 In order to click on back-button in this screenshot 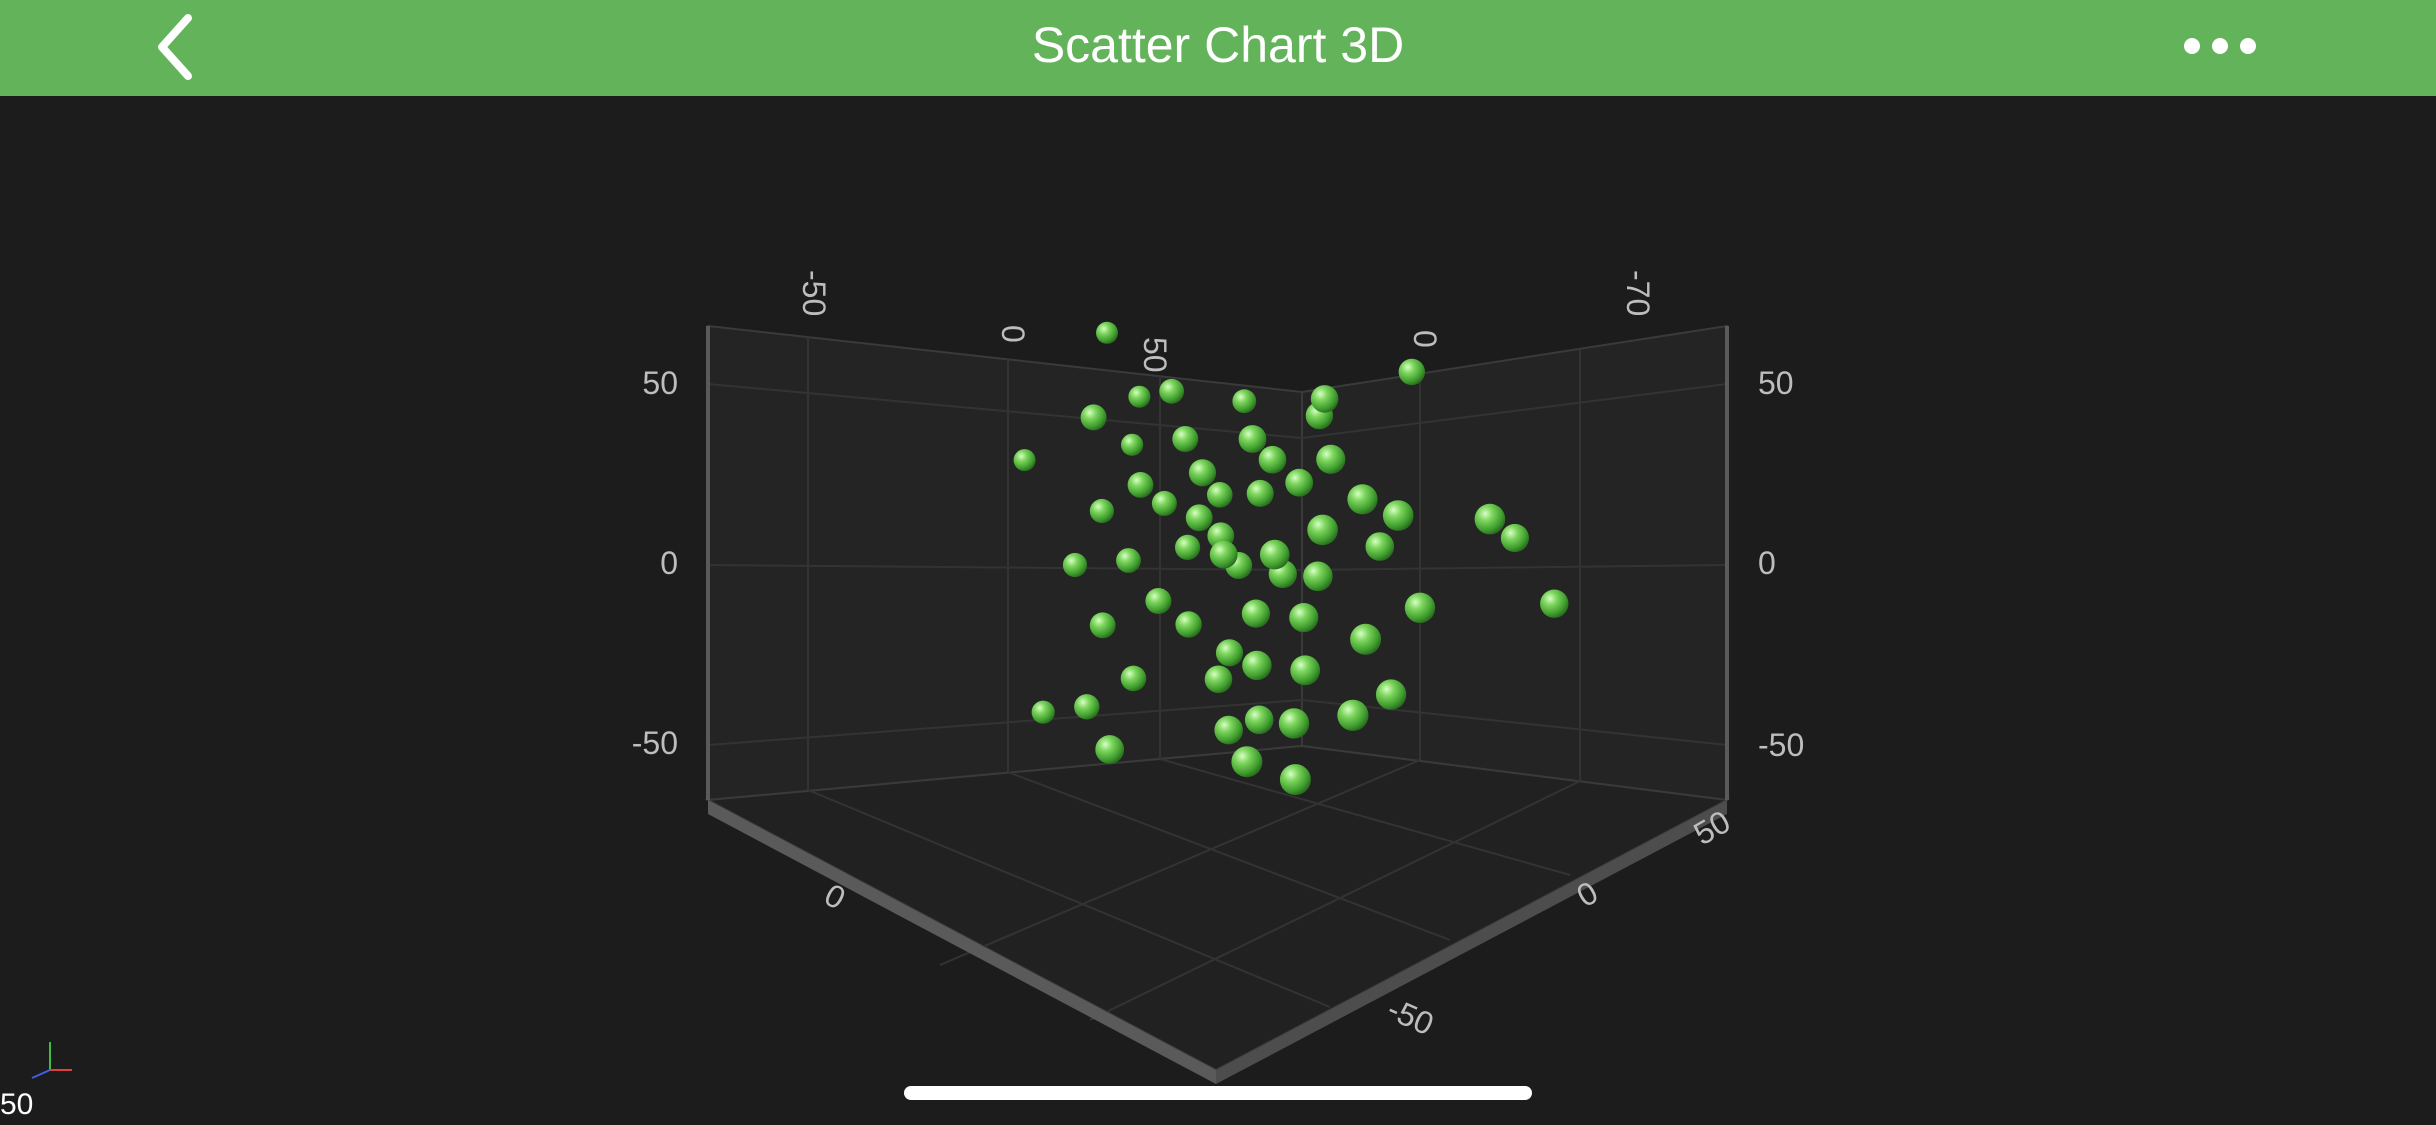, I will do `click(177, 47)`.